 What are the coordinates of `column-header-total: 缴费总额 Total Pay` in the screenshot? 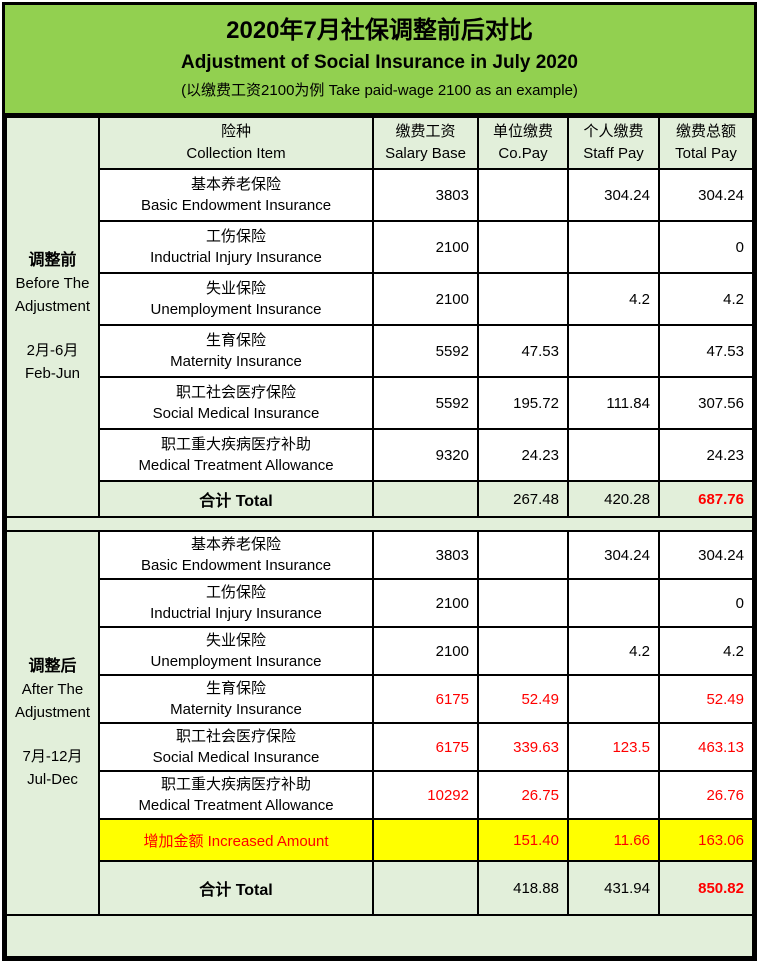 It's located at (706, 143).